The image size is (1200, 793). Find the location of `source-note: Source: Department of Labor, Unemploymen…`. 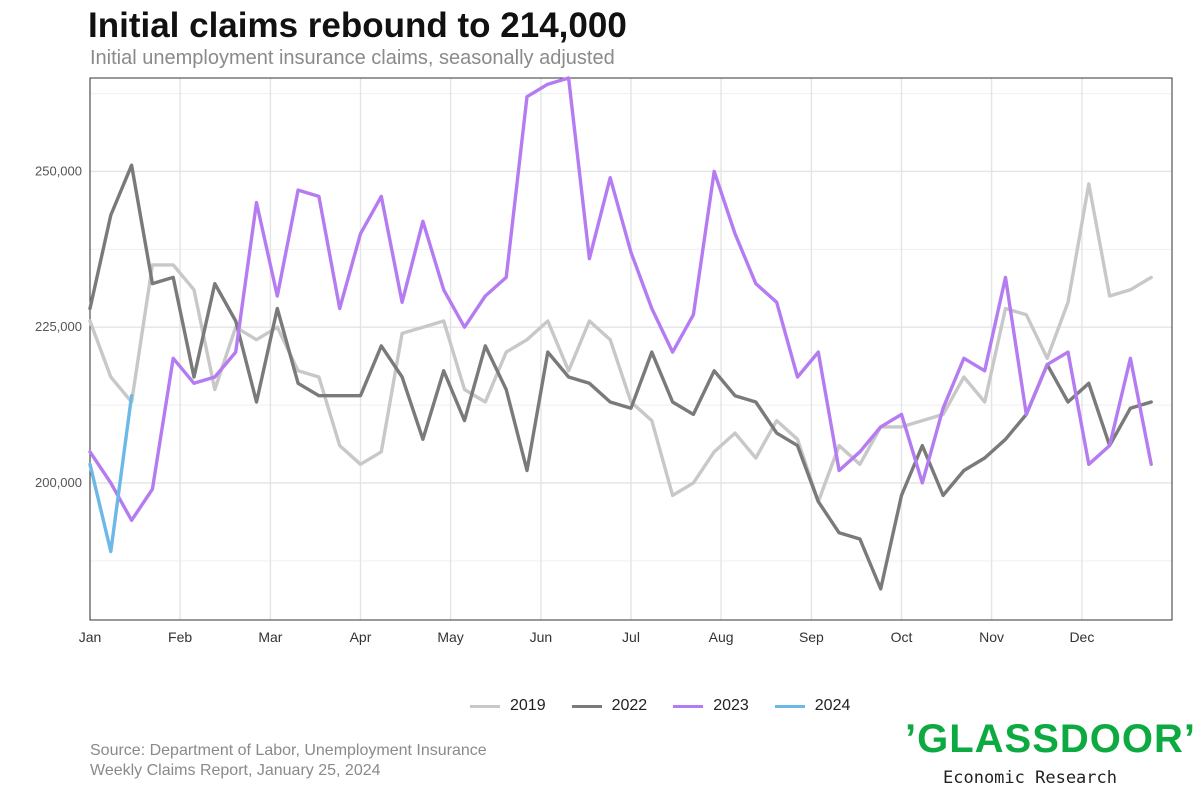

source-note: Source: Department of Labor, Unemploymen… is located at coordinates (288, 761).